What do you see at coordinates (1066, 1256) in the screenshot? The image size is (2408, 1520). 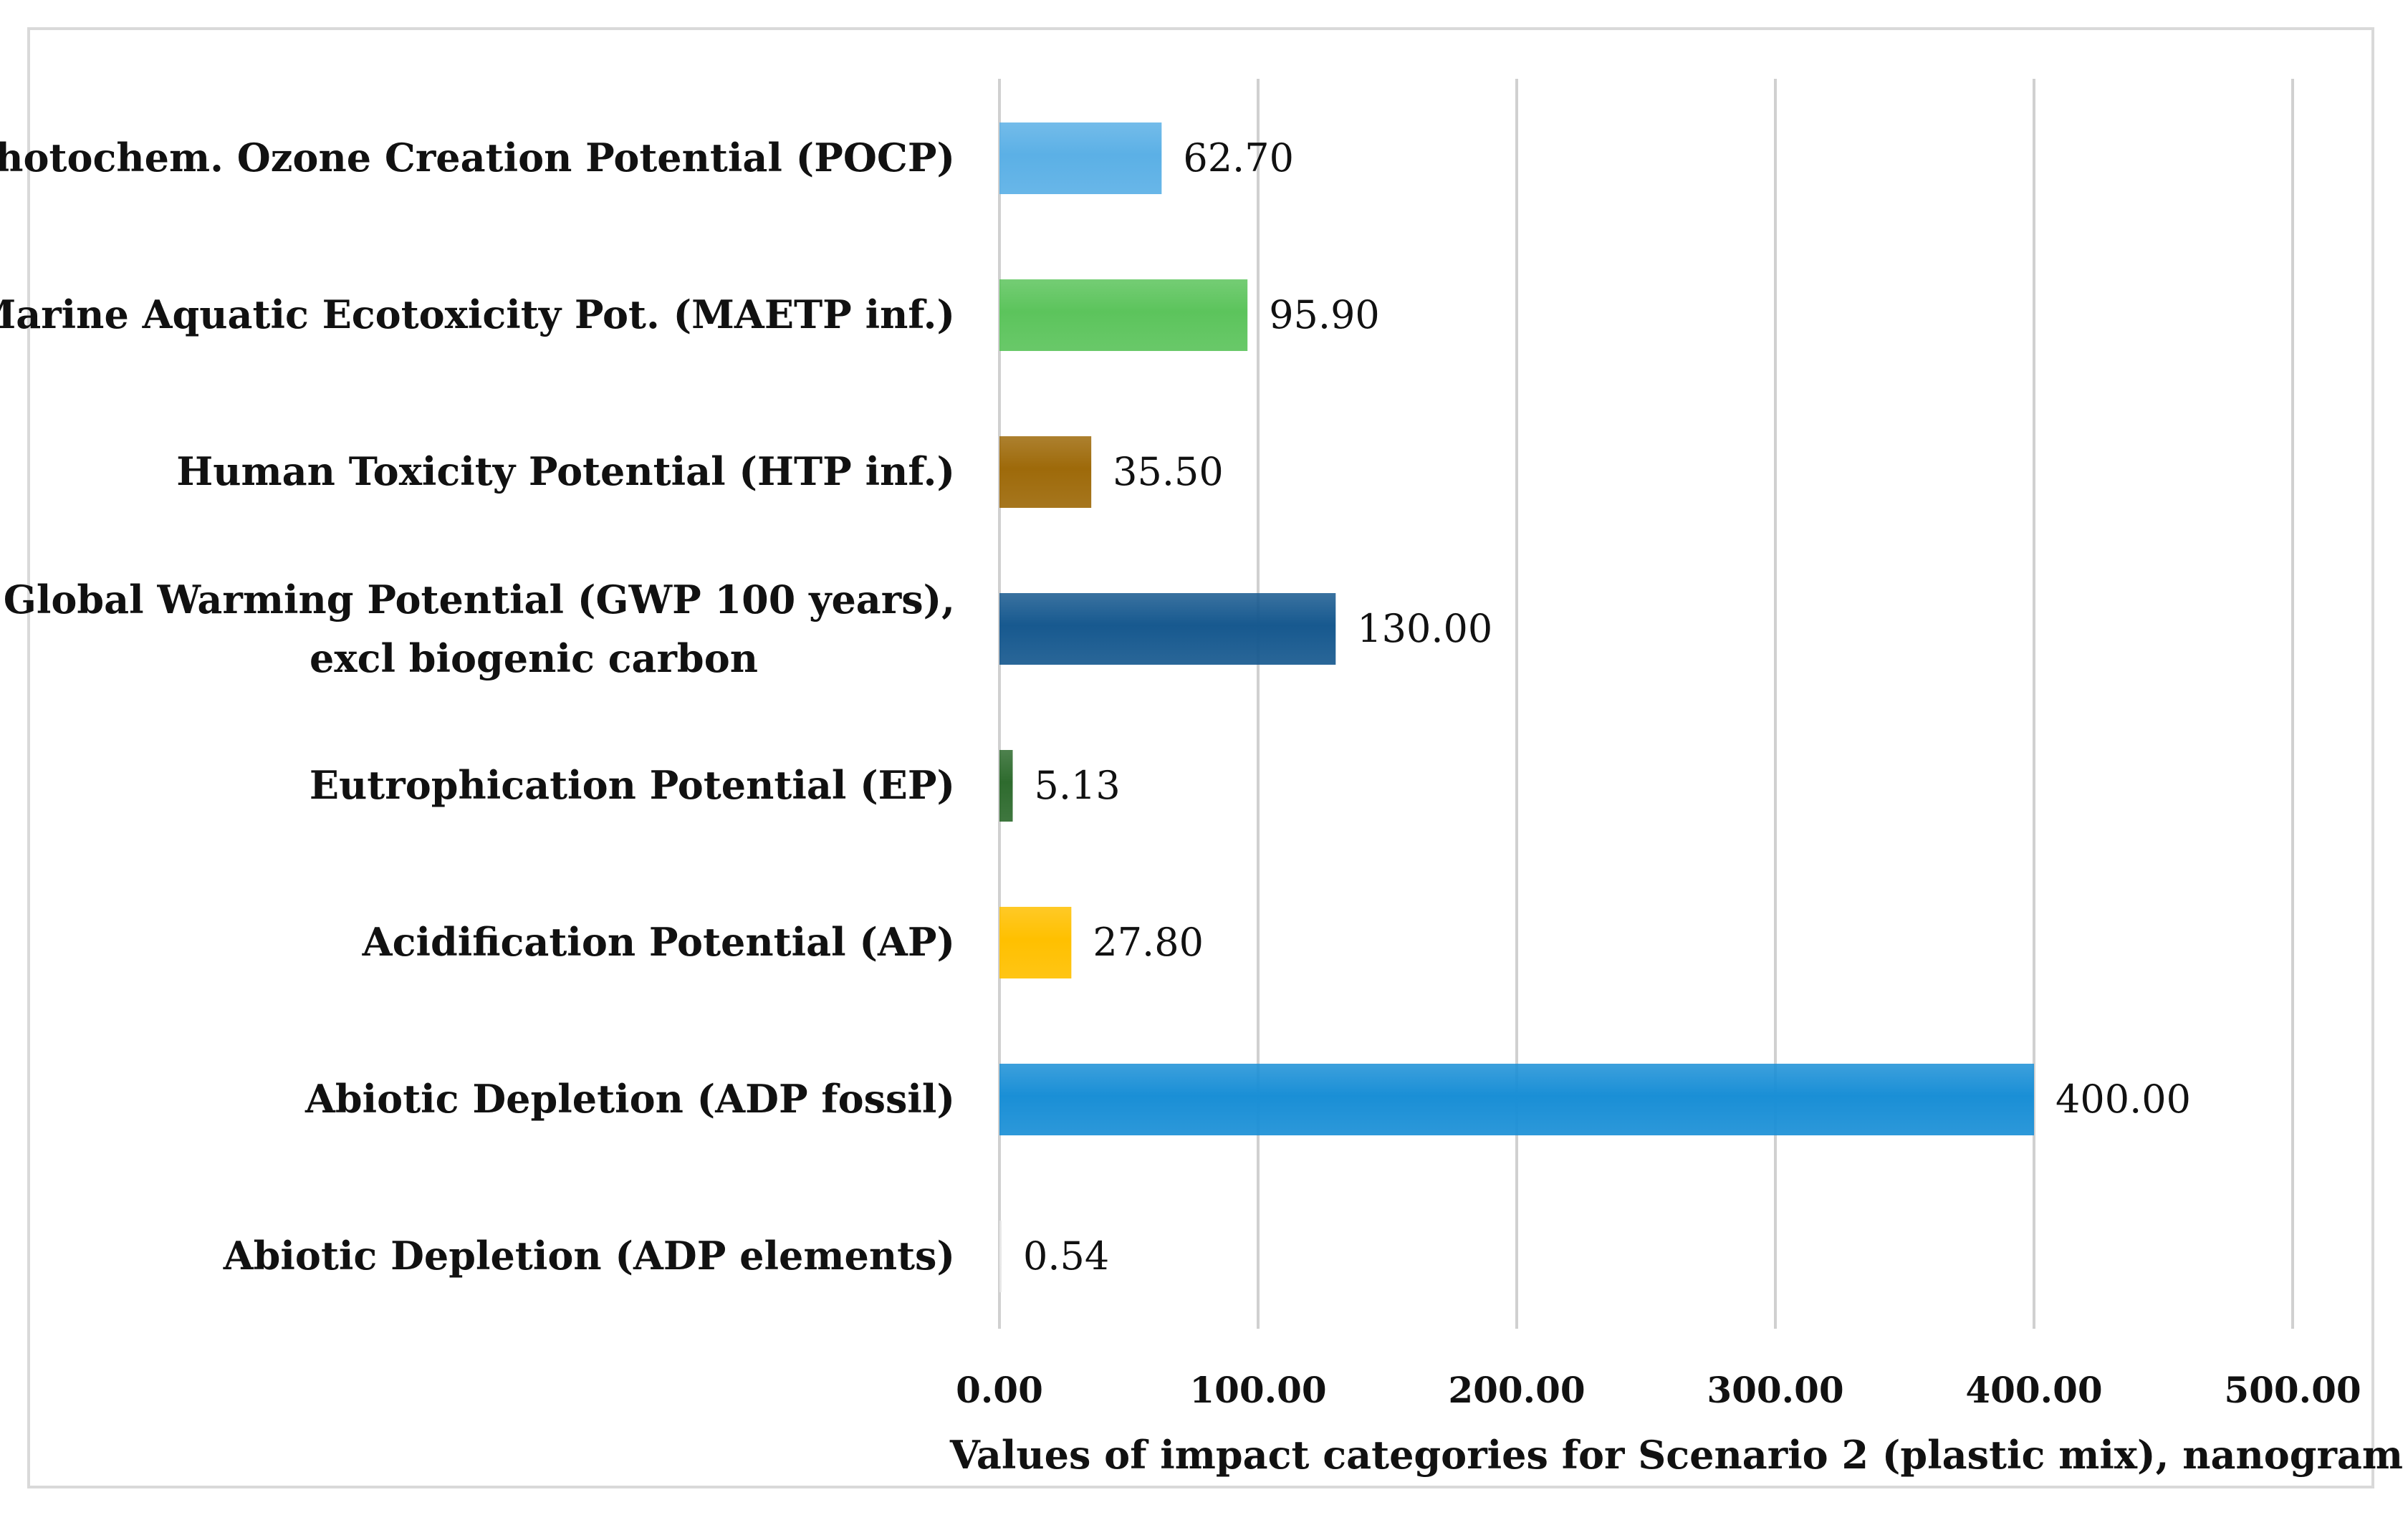 I see `data-label: 0.54` at bounding box center [1066, 1256].